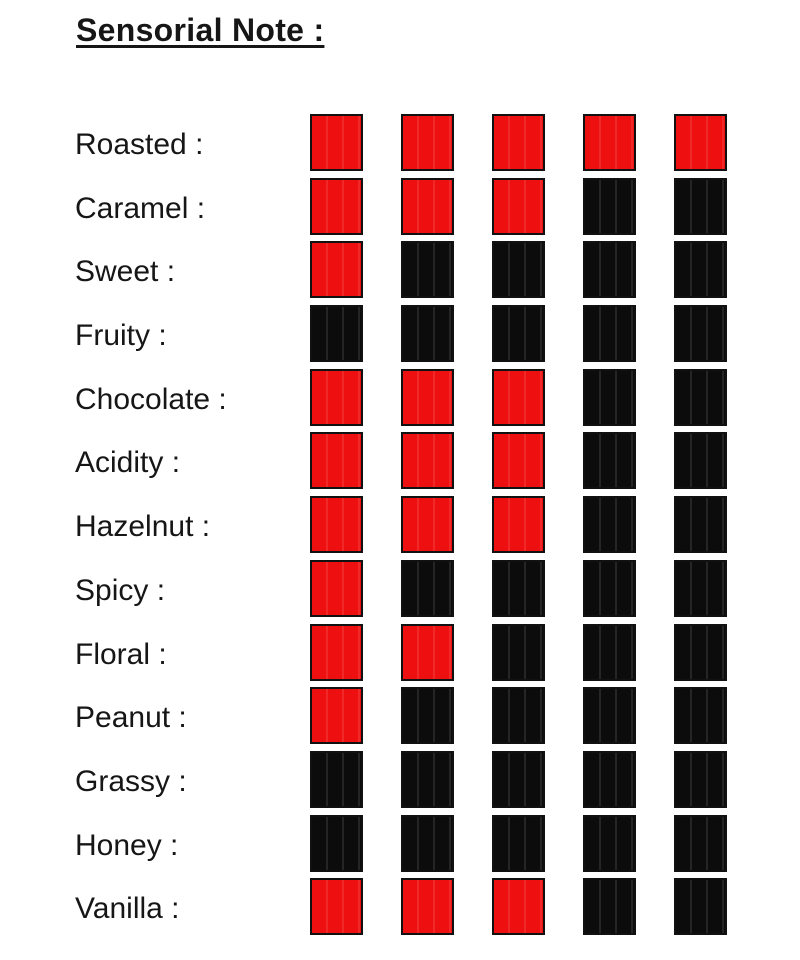 The height and width of the screenshot is (960, 800). Describe the element at coordinates (120, 590) in the screenshot. I see `row-label: Spicy :` at that location.